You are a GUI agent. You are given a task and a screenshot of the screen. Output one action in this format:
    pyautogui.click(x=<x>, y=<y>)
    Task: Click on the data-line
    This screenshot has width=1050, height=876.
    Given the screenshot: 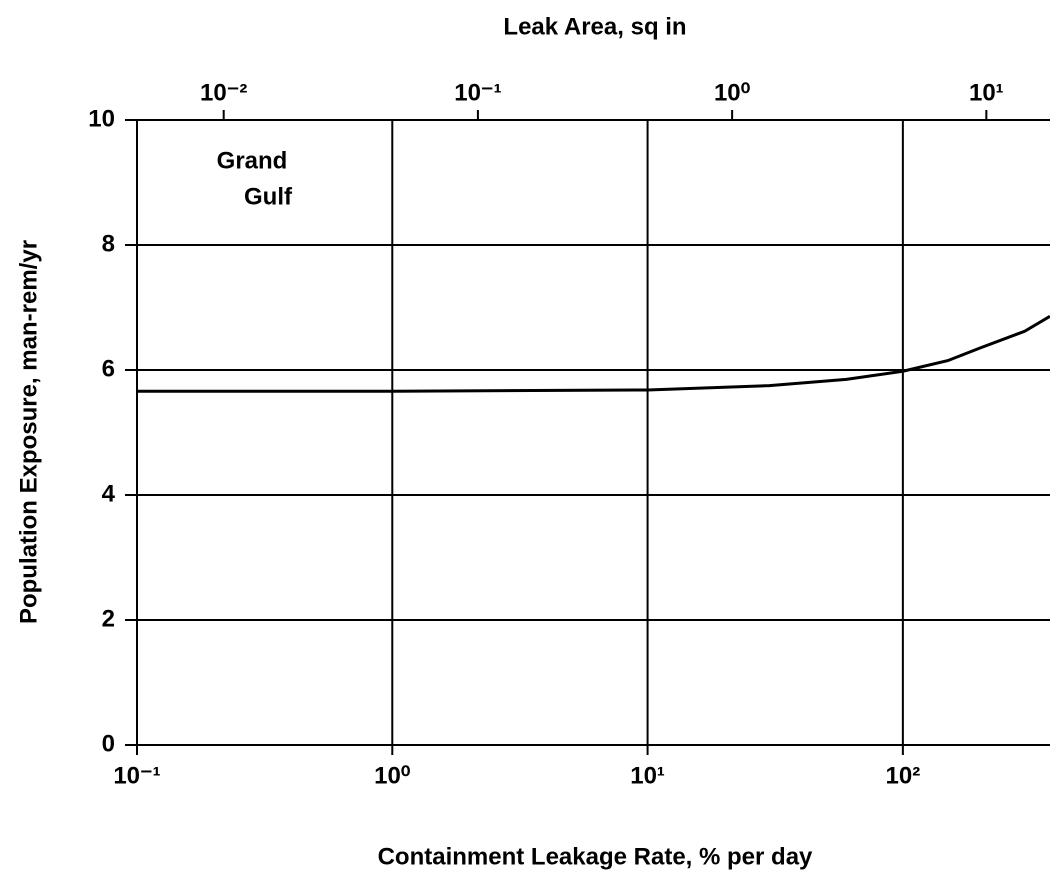 What is the action you would take?
    pyautogui.click(x=593, y=353)
    